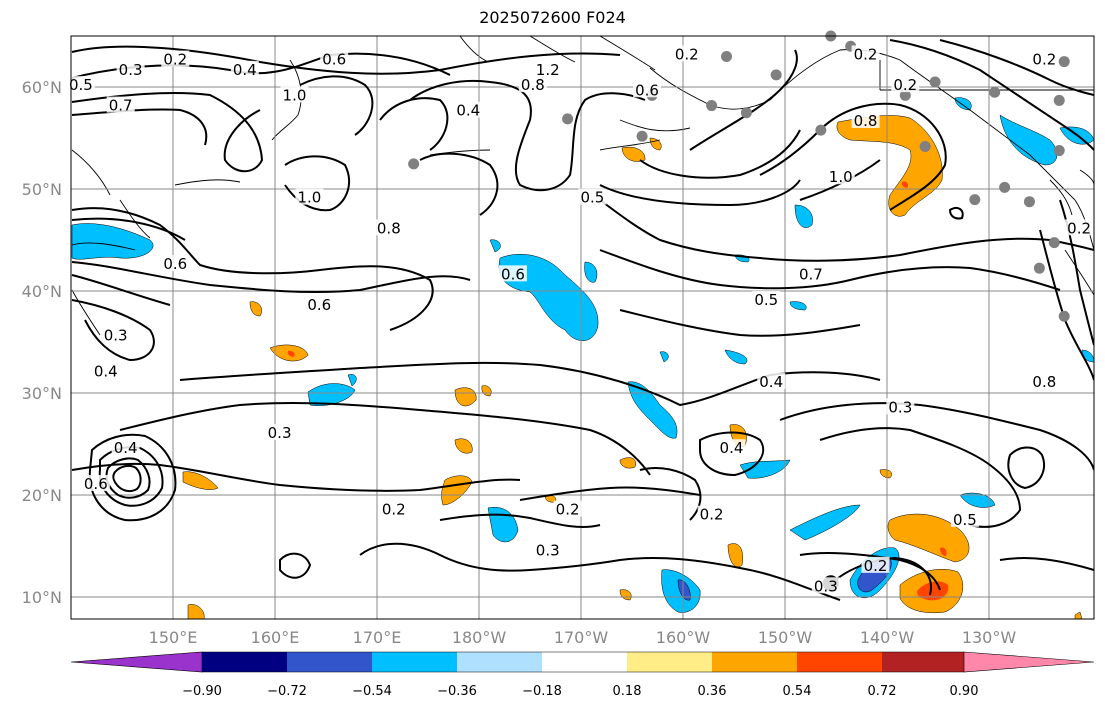  I want to click on colorbar-tick-label: 0.90, so click(964, 691).